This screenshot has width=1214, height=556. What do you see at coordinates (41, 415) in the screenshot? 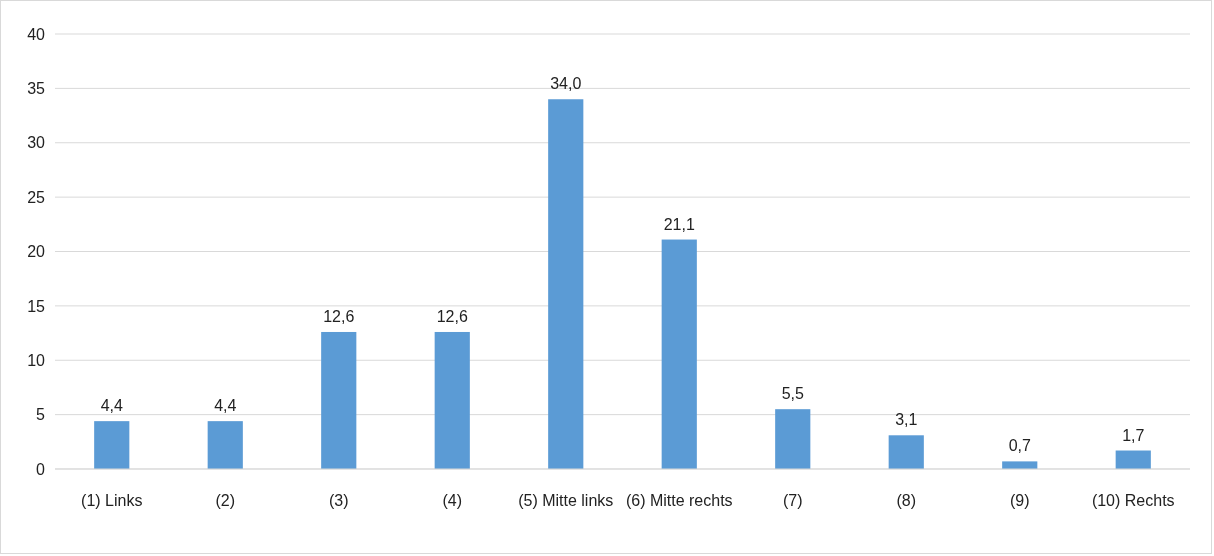
I see `y-tick-label: 5` at bounding box center [41, 415].